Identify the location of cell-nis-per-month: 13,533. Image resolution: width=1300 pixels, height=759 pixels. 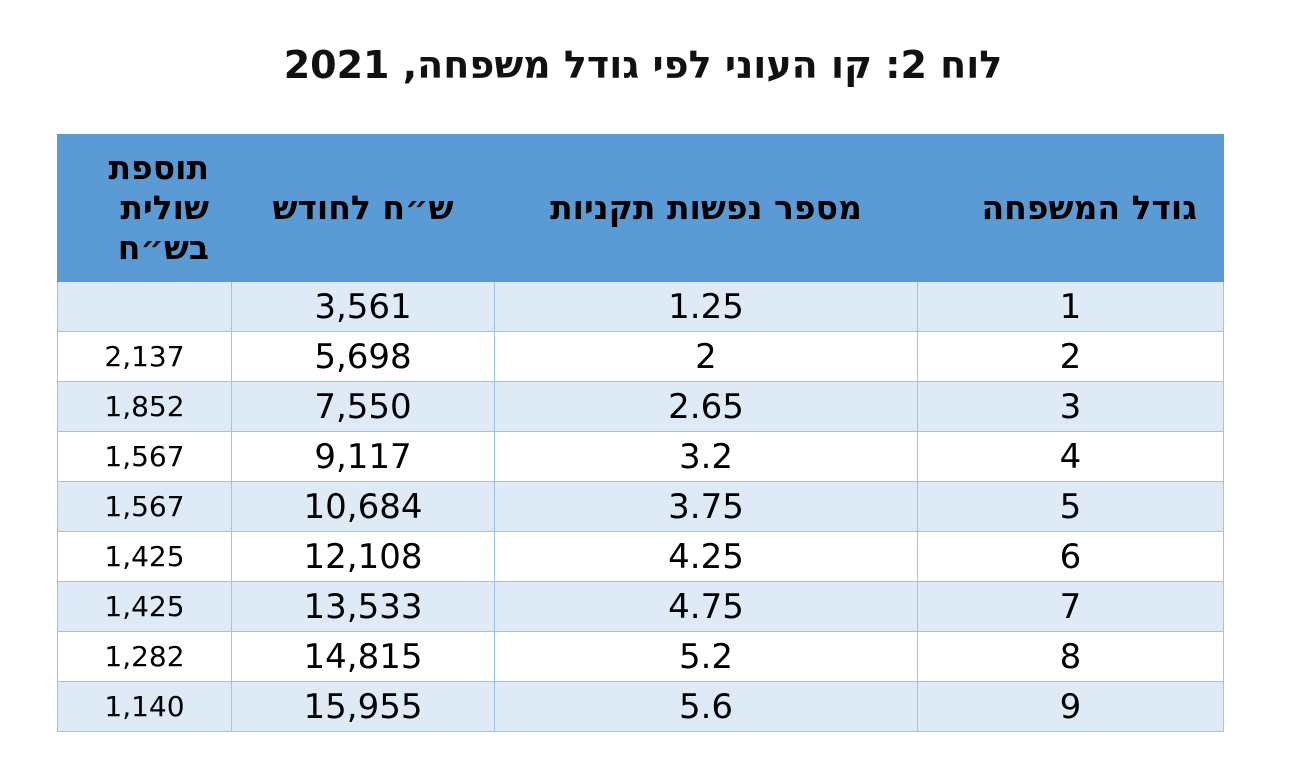
(363, 606).